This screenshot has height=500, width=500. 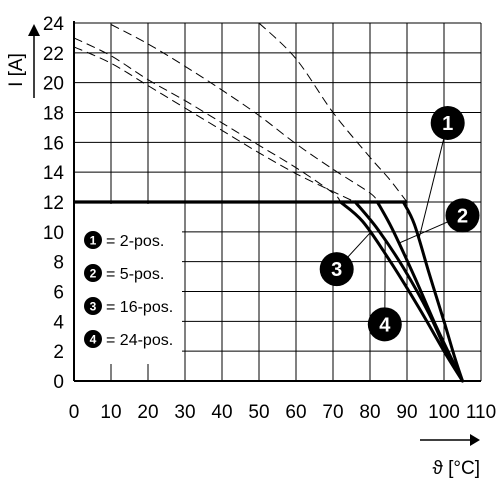 What do you see at coordinates (332, 412) in the screenshot?
I see `x-tick-label: 70` at bounding box center [332, 412].